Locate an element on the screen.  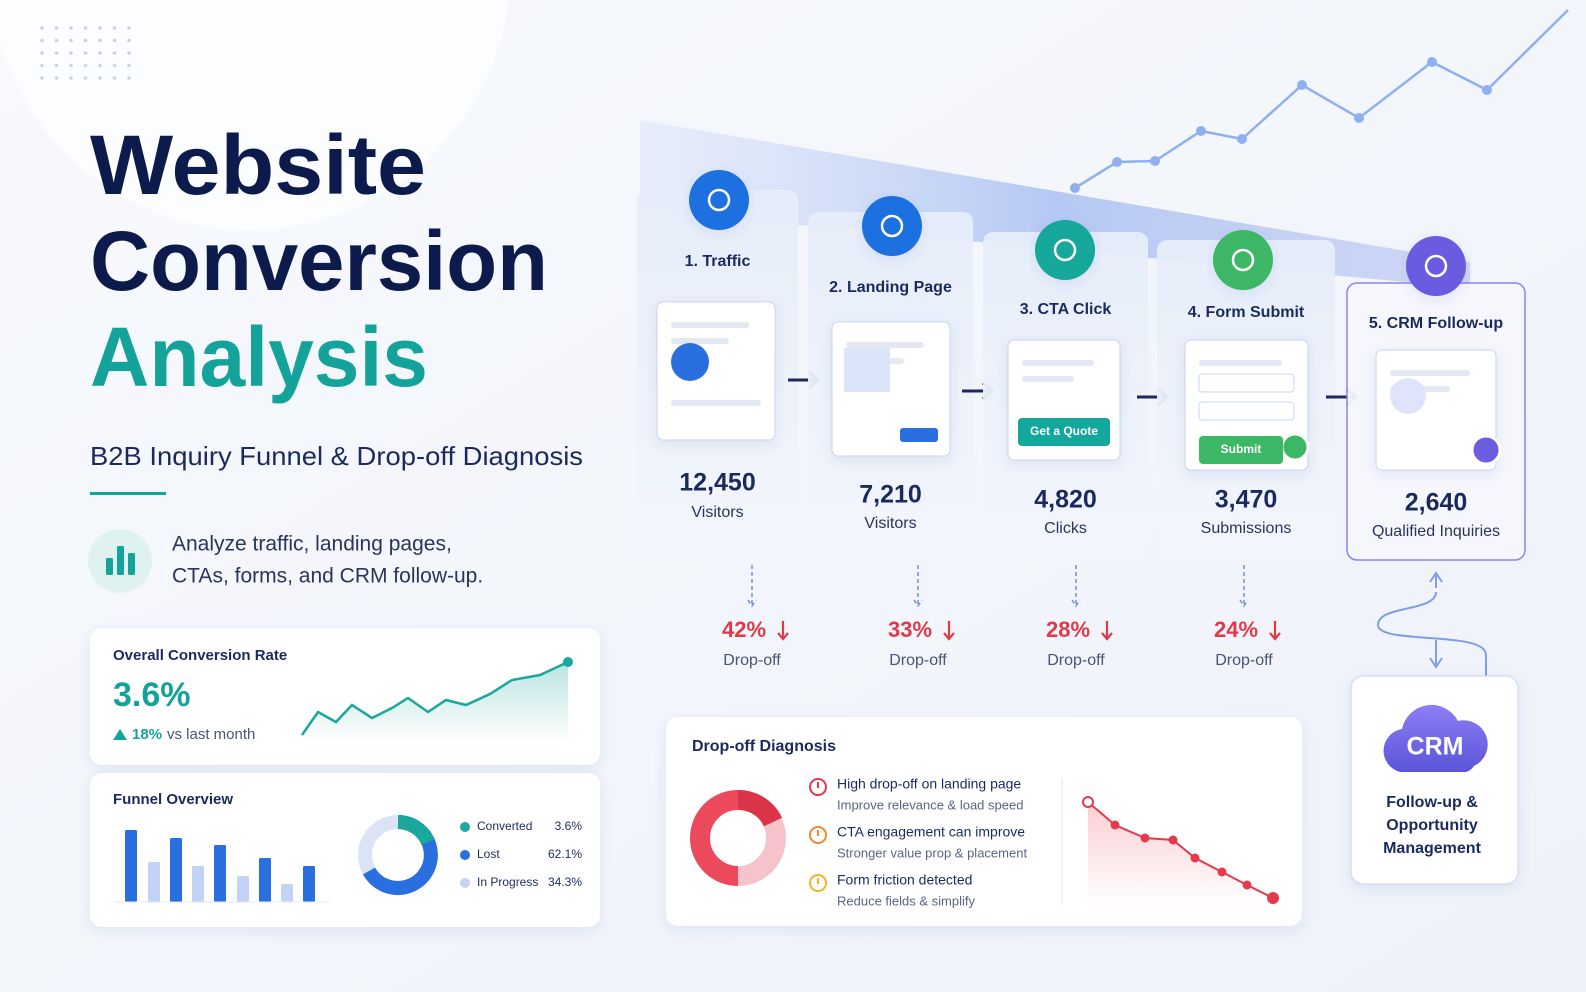
kpi-note: vs last month is located at coordinates (211, 734).